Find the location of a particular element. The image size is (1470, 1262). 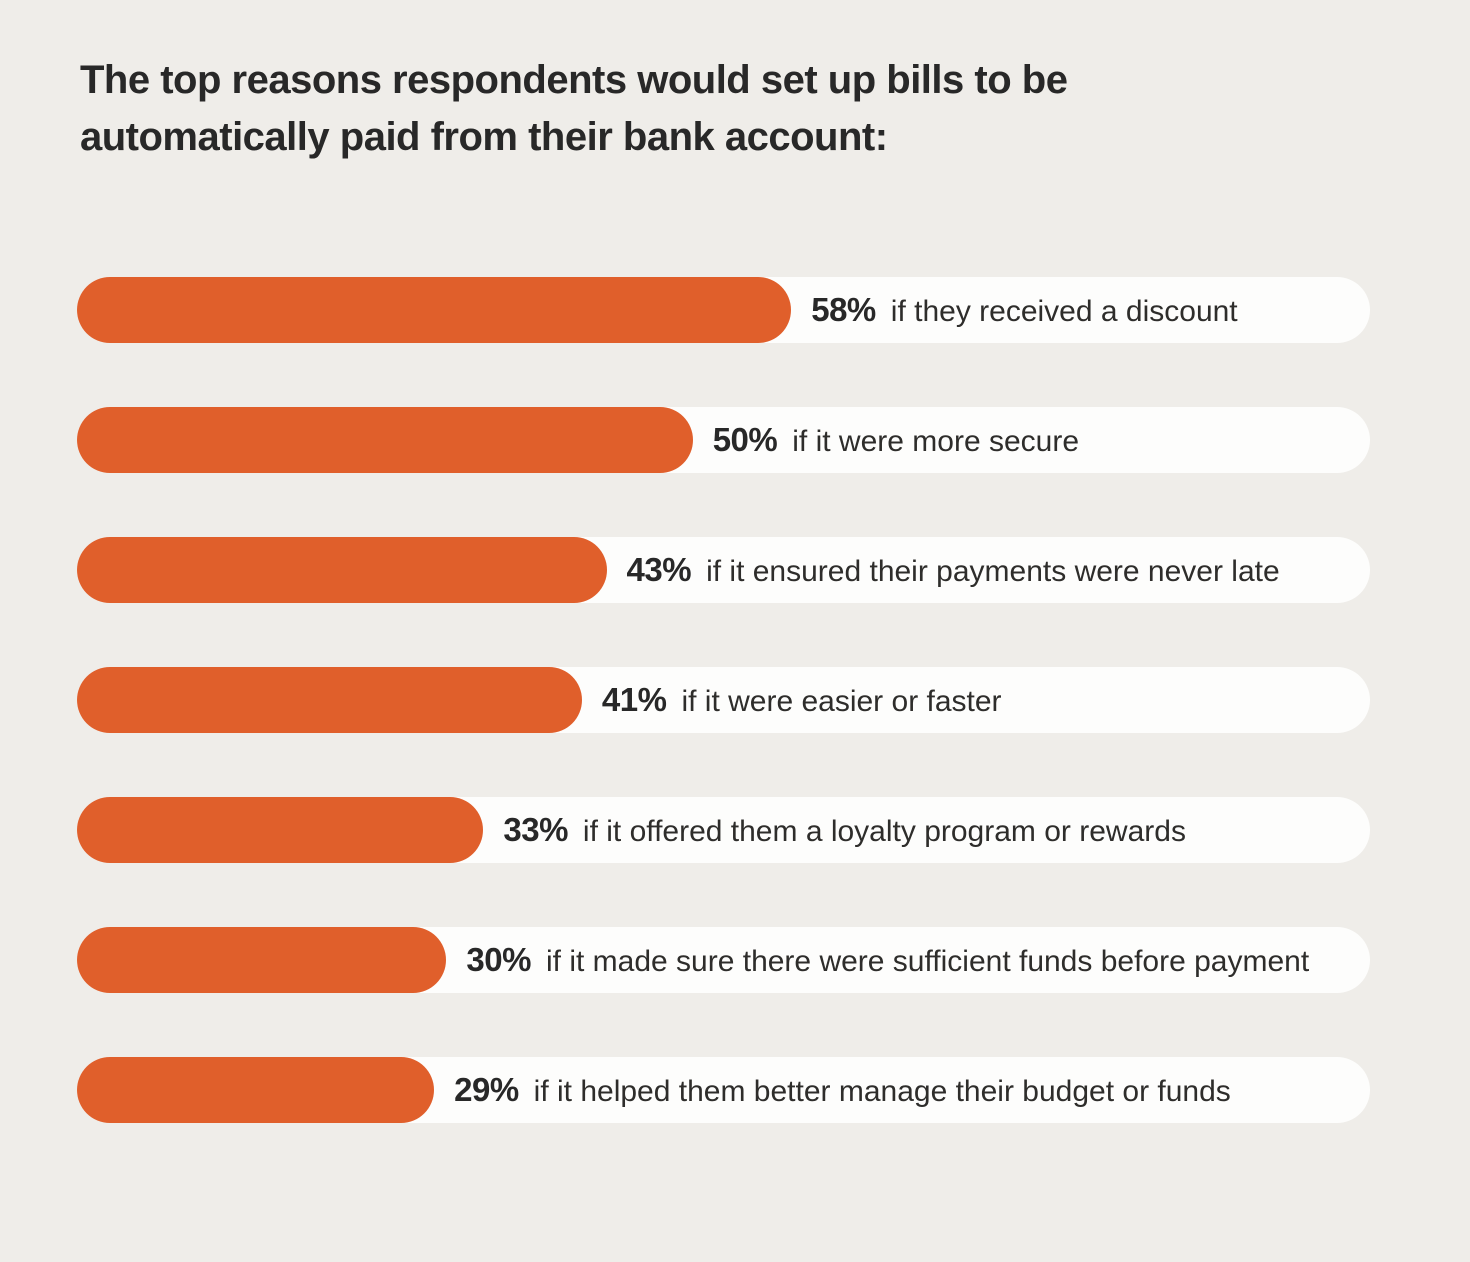

bar-row: 50% if it were more secure is located at coordinates (723, 440).